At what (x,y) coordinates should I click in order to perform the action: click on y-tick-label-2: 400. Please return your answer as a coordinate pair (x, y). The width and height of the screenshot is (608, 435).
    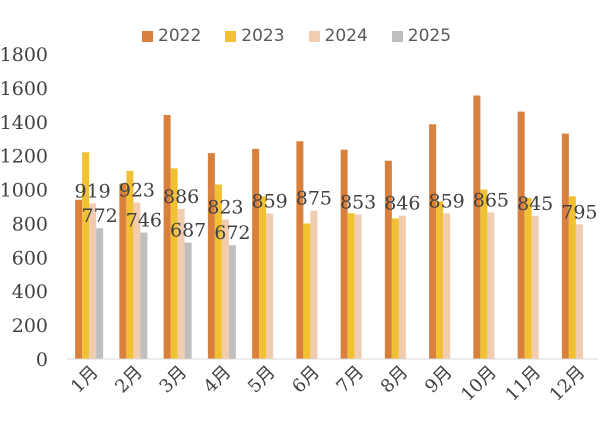
    Looking at the image, I should click on (30, 292).